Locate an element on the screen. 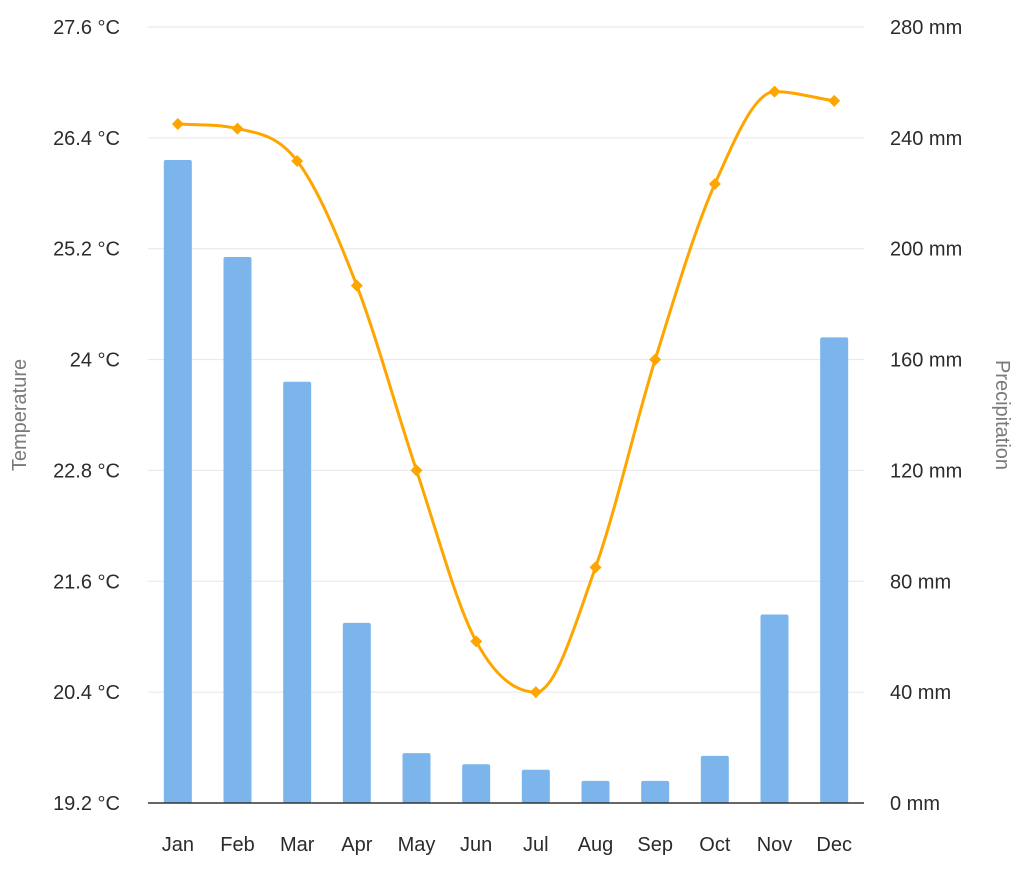 This screenshot has height=869, width=1024. right-tick-label: 160 mm is located at coordinates (926, 361).